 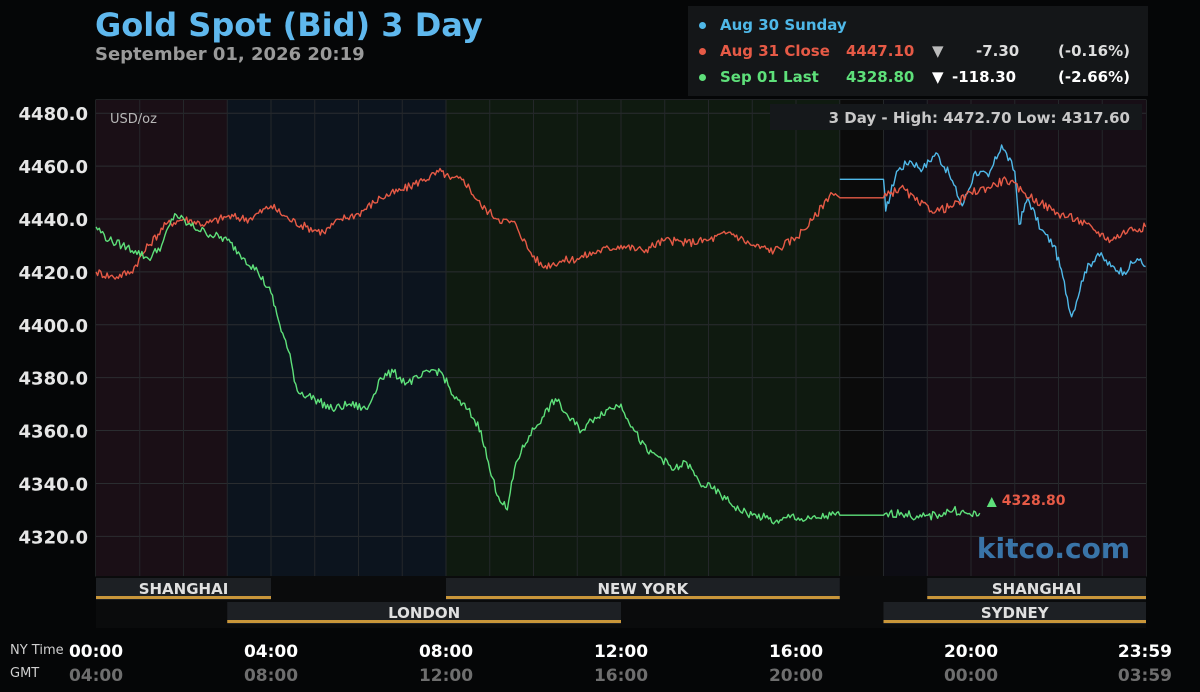 What do you see at coordinates (702, 51) in the screenshot?
I see `legend-dot-aug31` at bounding box center [702, 51].